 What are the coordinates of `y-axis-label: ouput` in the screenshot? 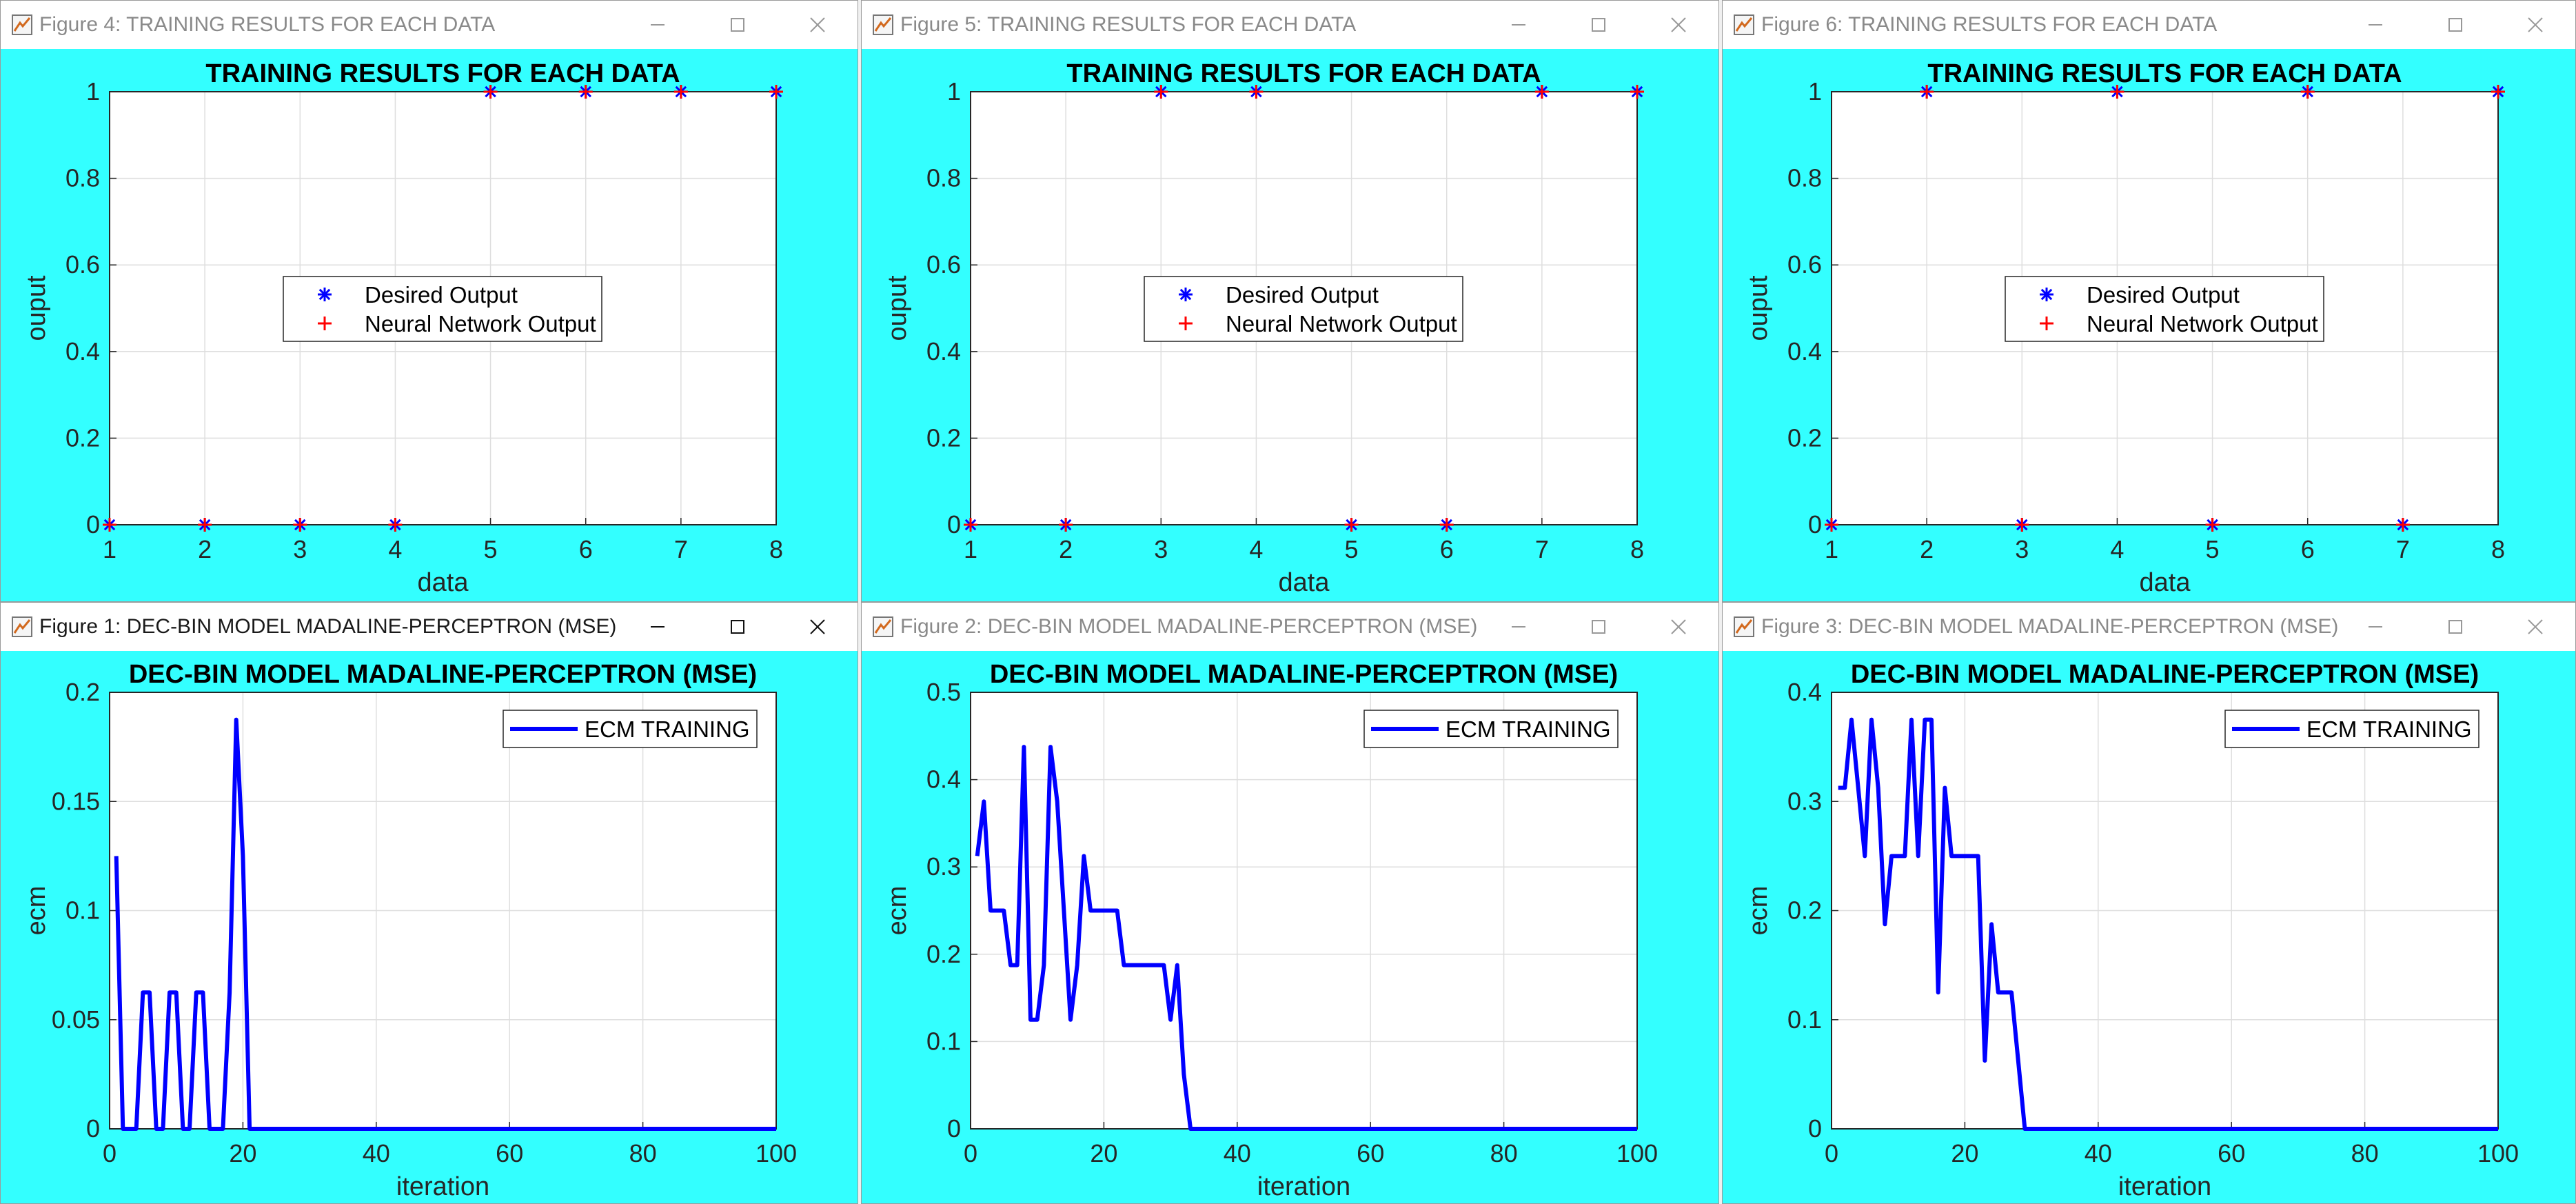 It's located at (36, 308).